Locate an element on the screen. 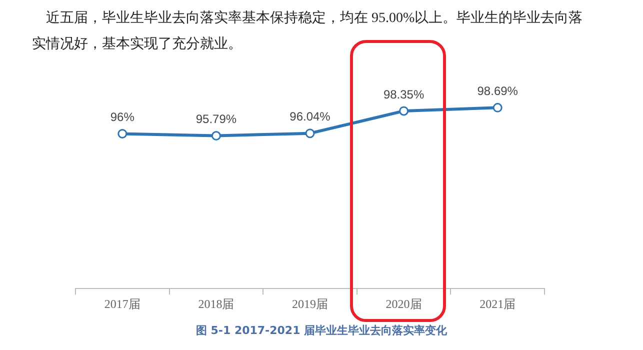 The image size is (643, 350). data-label: 96% is located at coordinates (122, 117).